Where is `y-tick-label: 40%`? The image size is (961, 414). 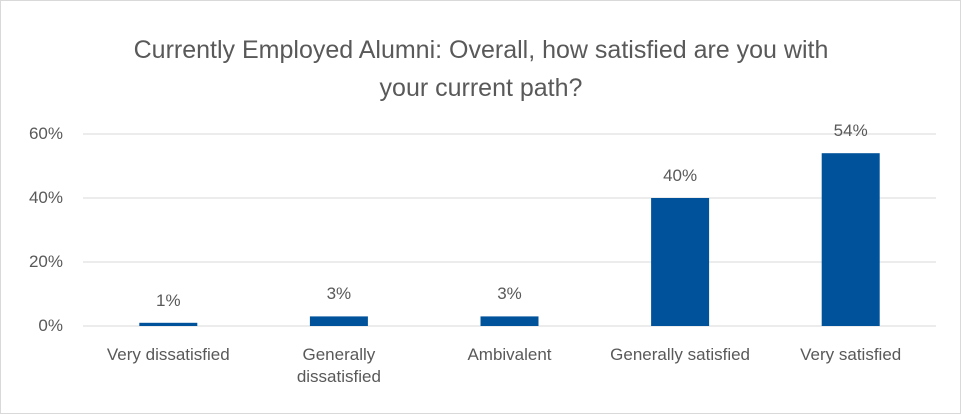
y-tick-label: 40% is located at coordinates (45, 197).